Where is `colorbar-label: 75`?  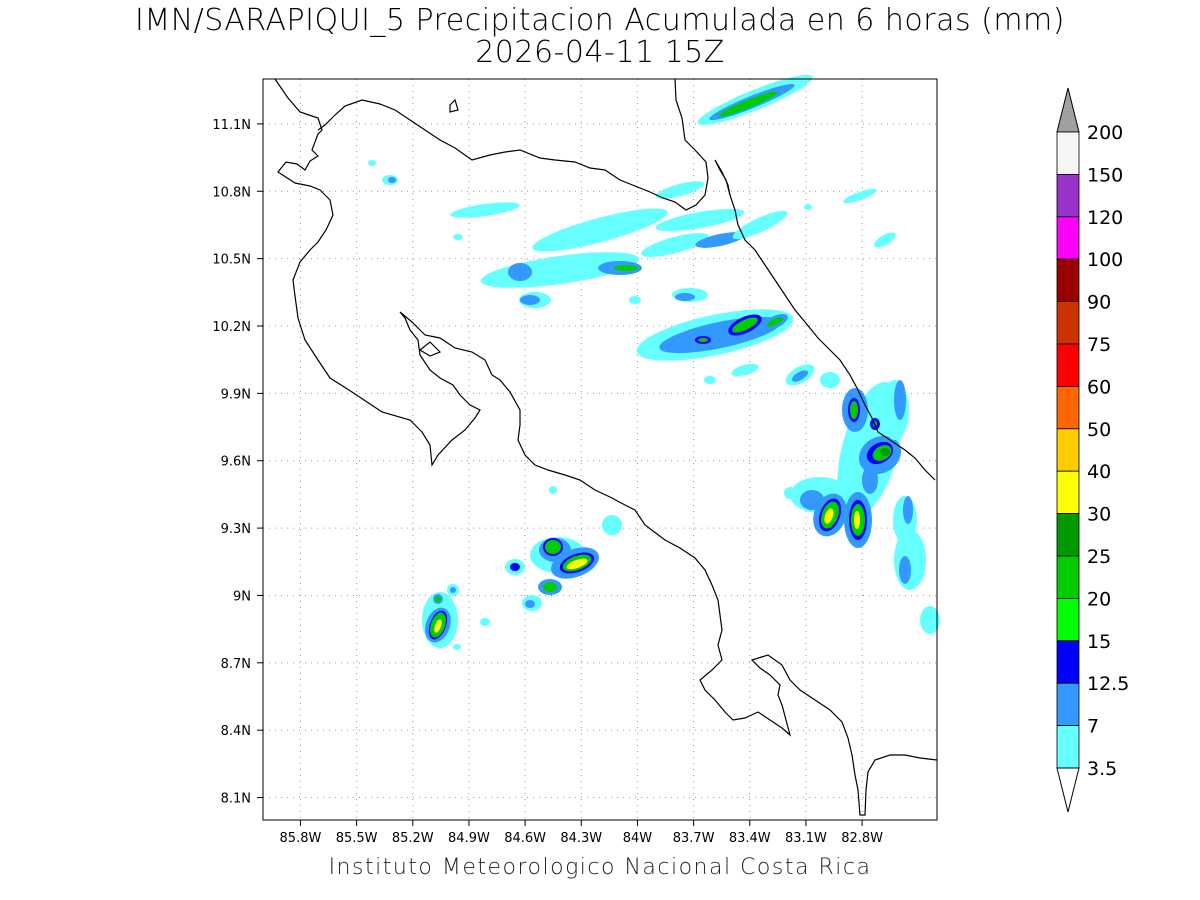
colorbar-label: 75 is located at coordinates (1099, 345).